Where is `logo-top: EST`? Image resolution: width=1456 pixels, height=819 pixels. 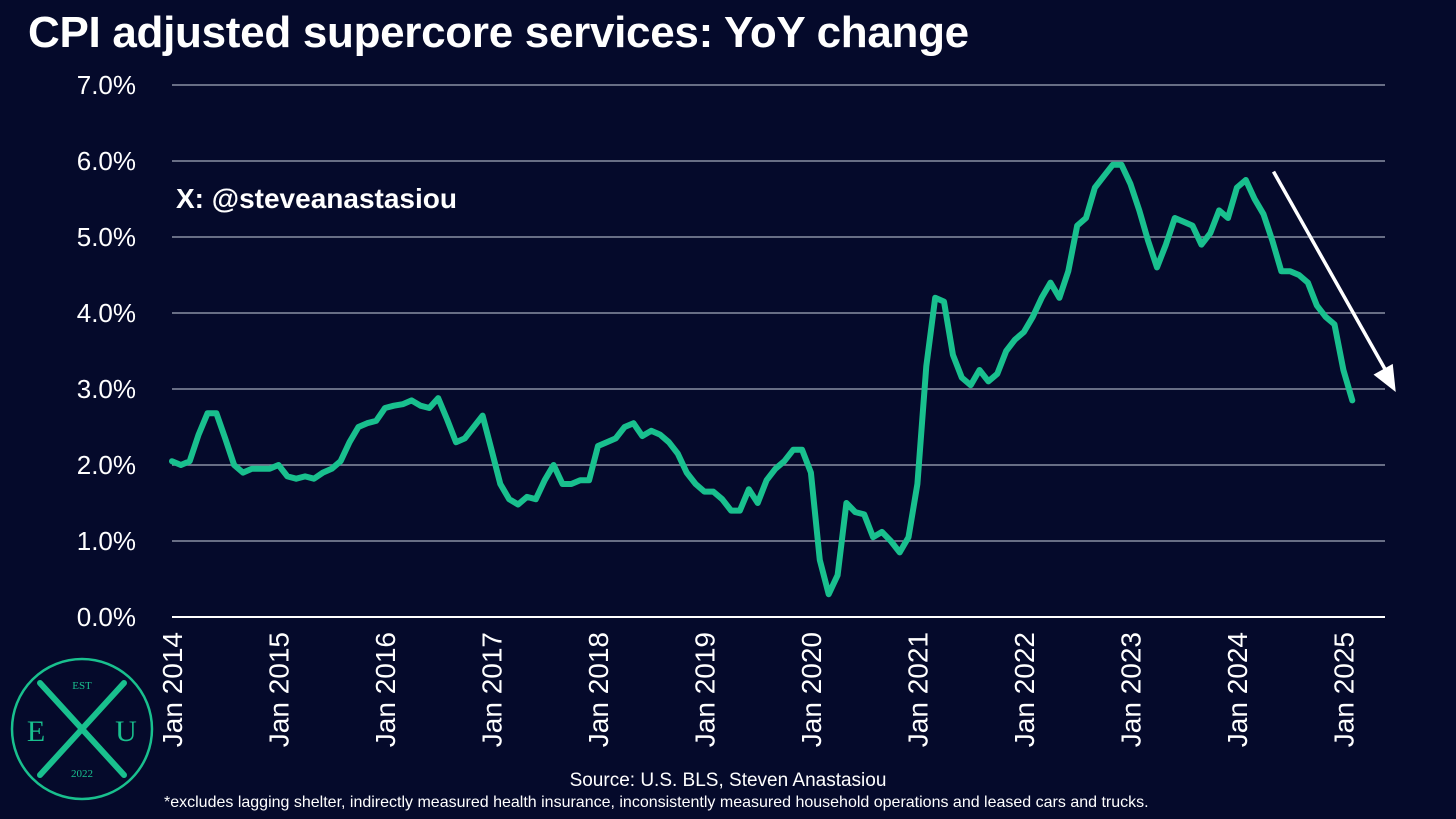 logo-top: EST is located at coordinates (82, 686).